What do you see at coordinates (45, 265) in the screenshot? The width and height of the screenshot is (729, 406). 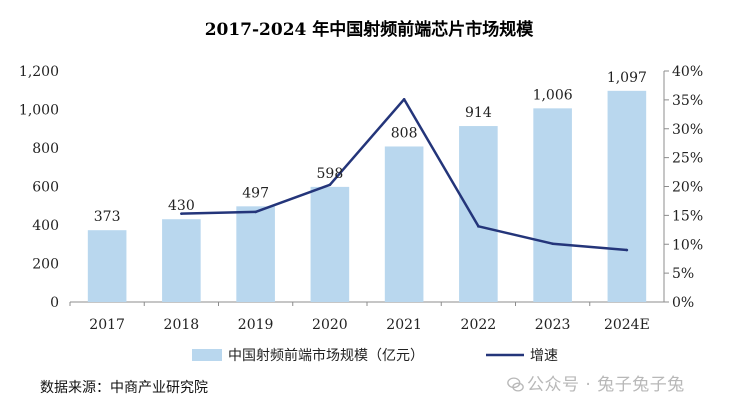 I see `y-left-tick-label: 200` at bounding box center [45, 265].